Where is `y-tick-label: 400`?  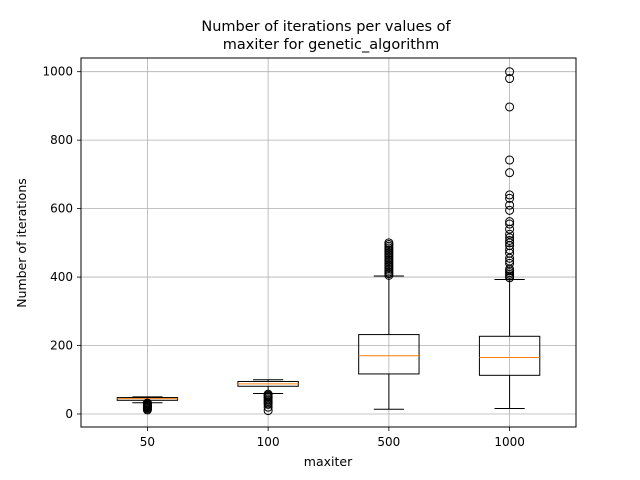
y-tick-label: 400 is located at coordinates (61, 277).